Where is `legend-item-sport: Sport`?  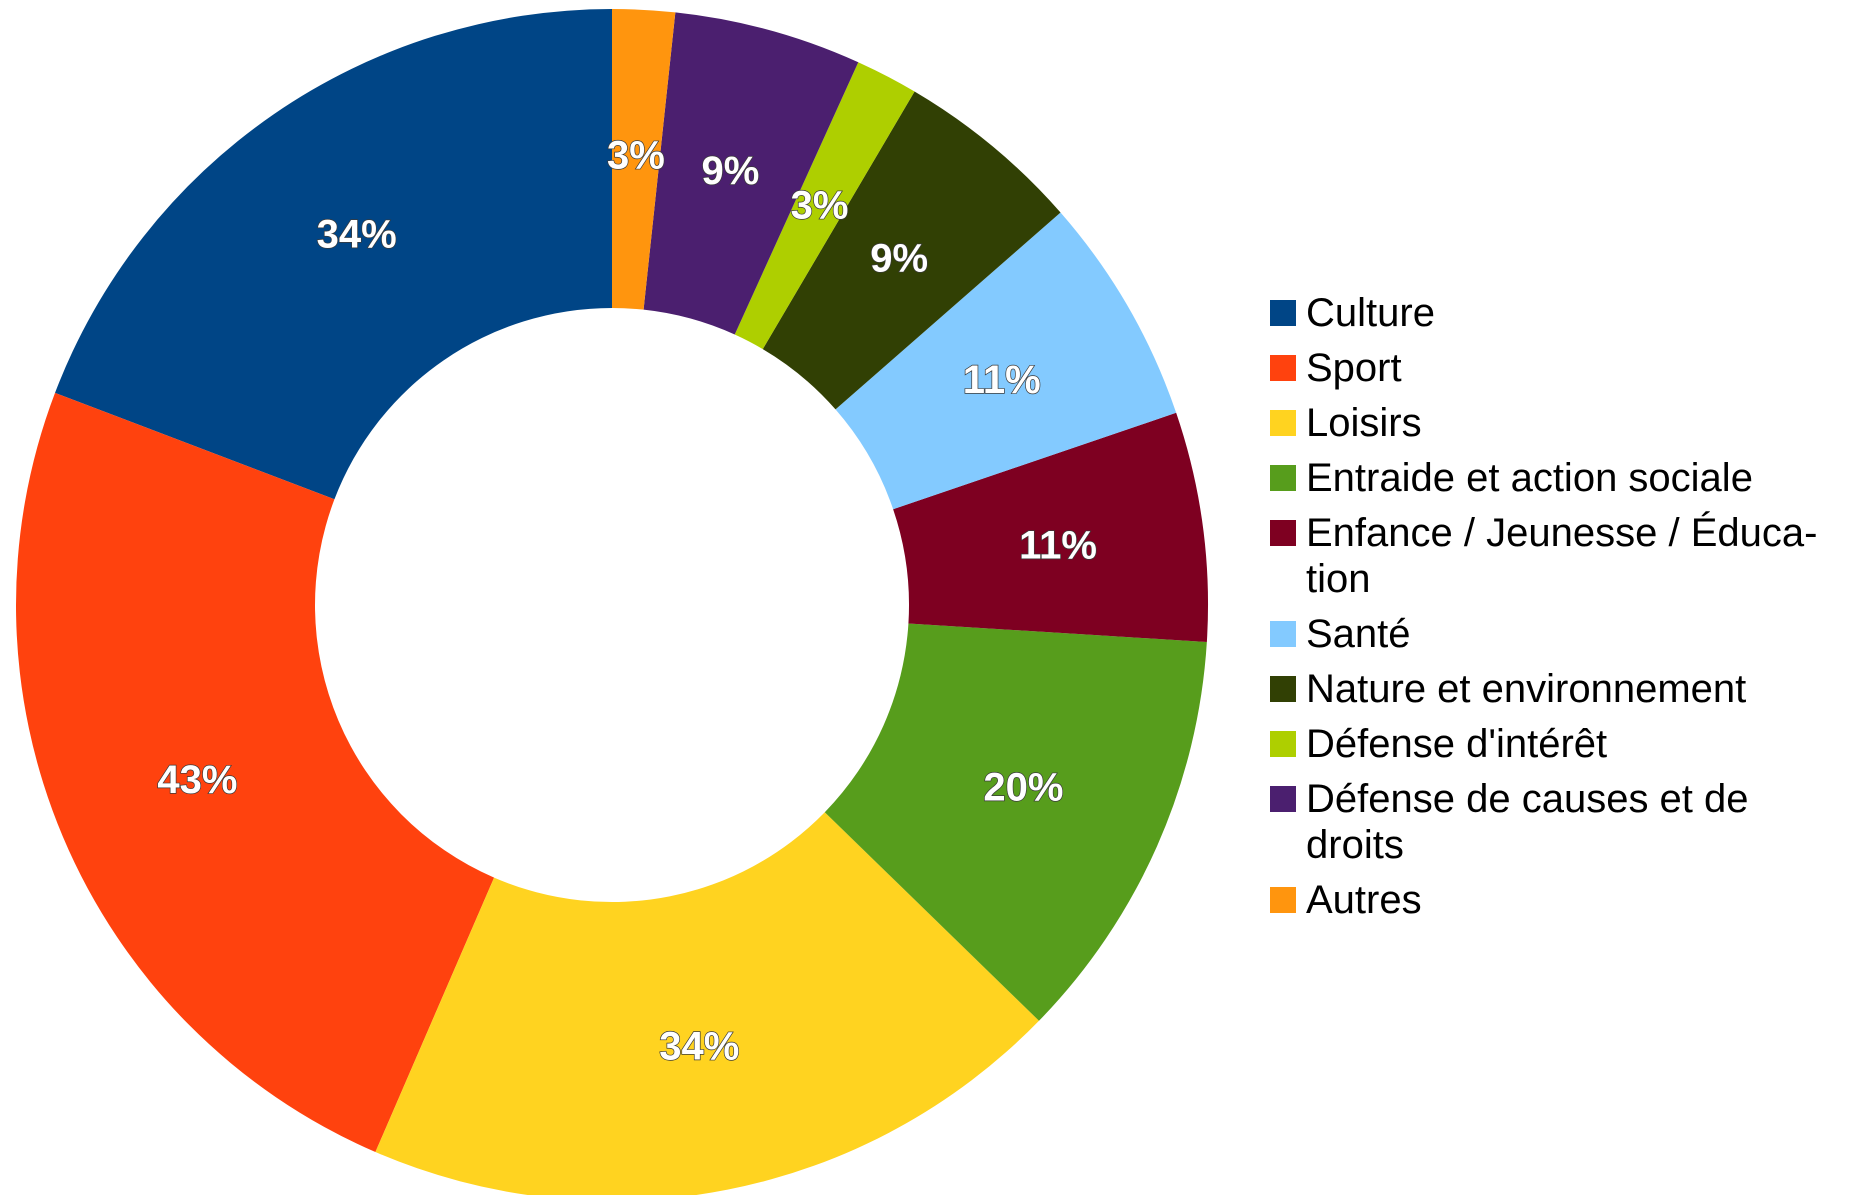
legend-item-sport: Sport is located at coordinates (1565, 368).